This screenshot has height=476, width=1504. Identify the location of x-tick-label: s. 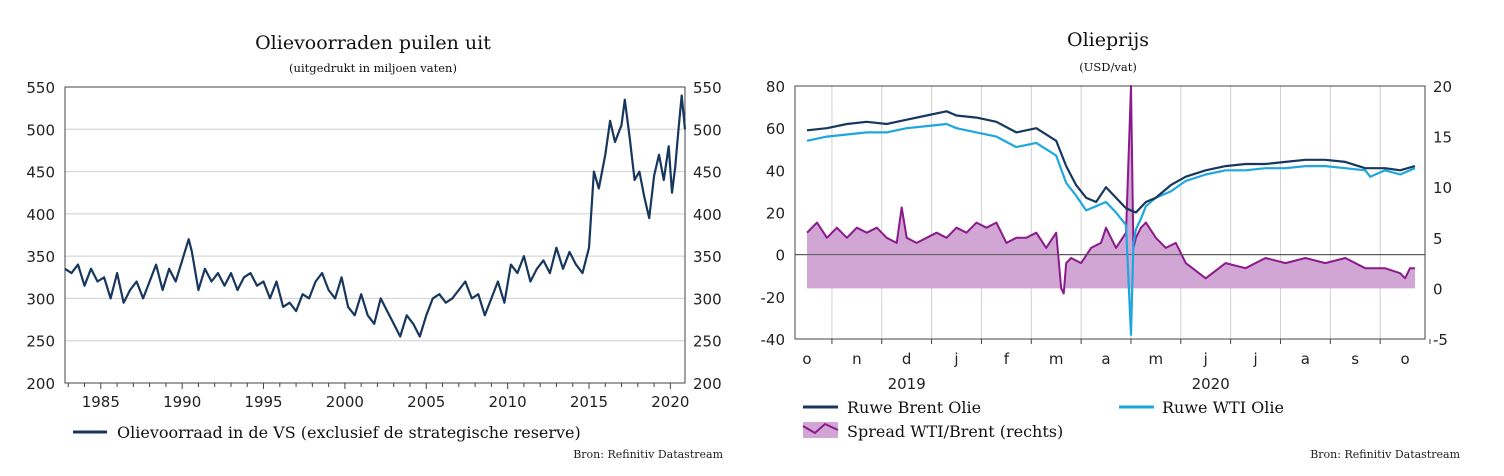
(1355, 359).